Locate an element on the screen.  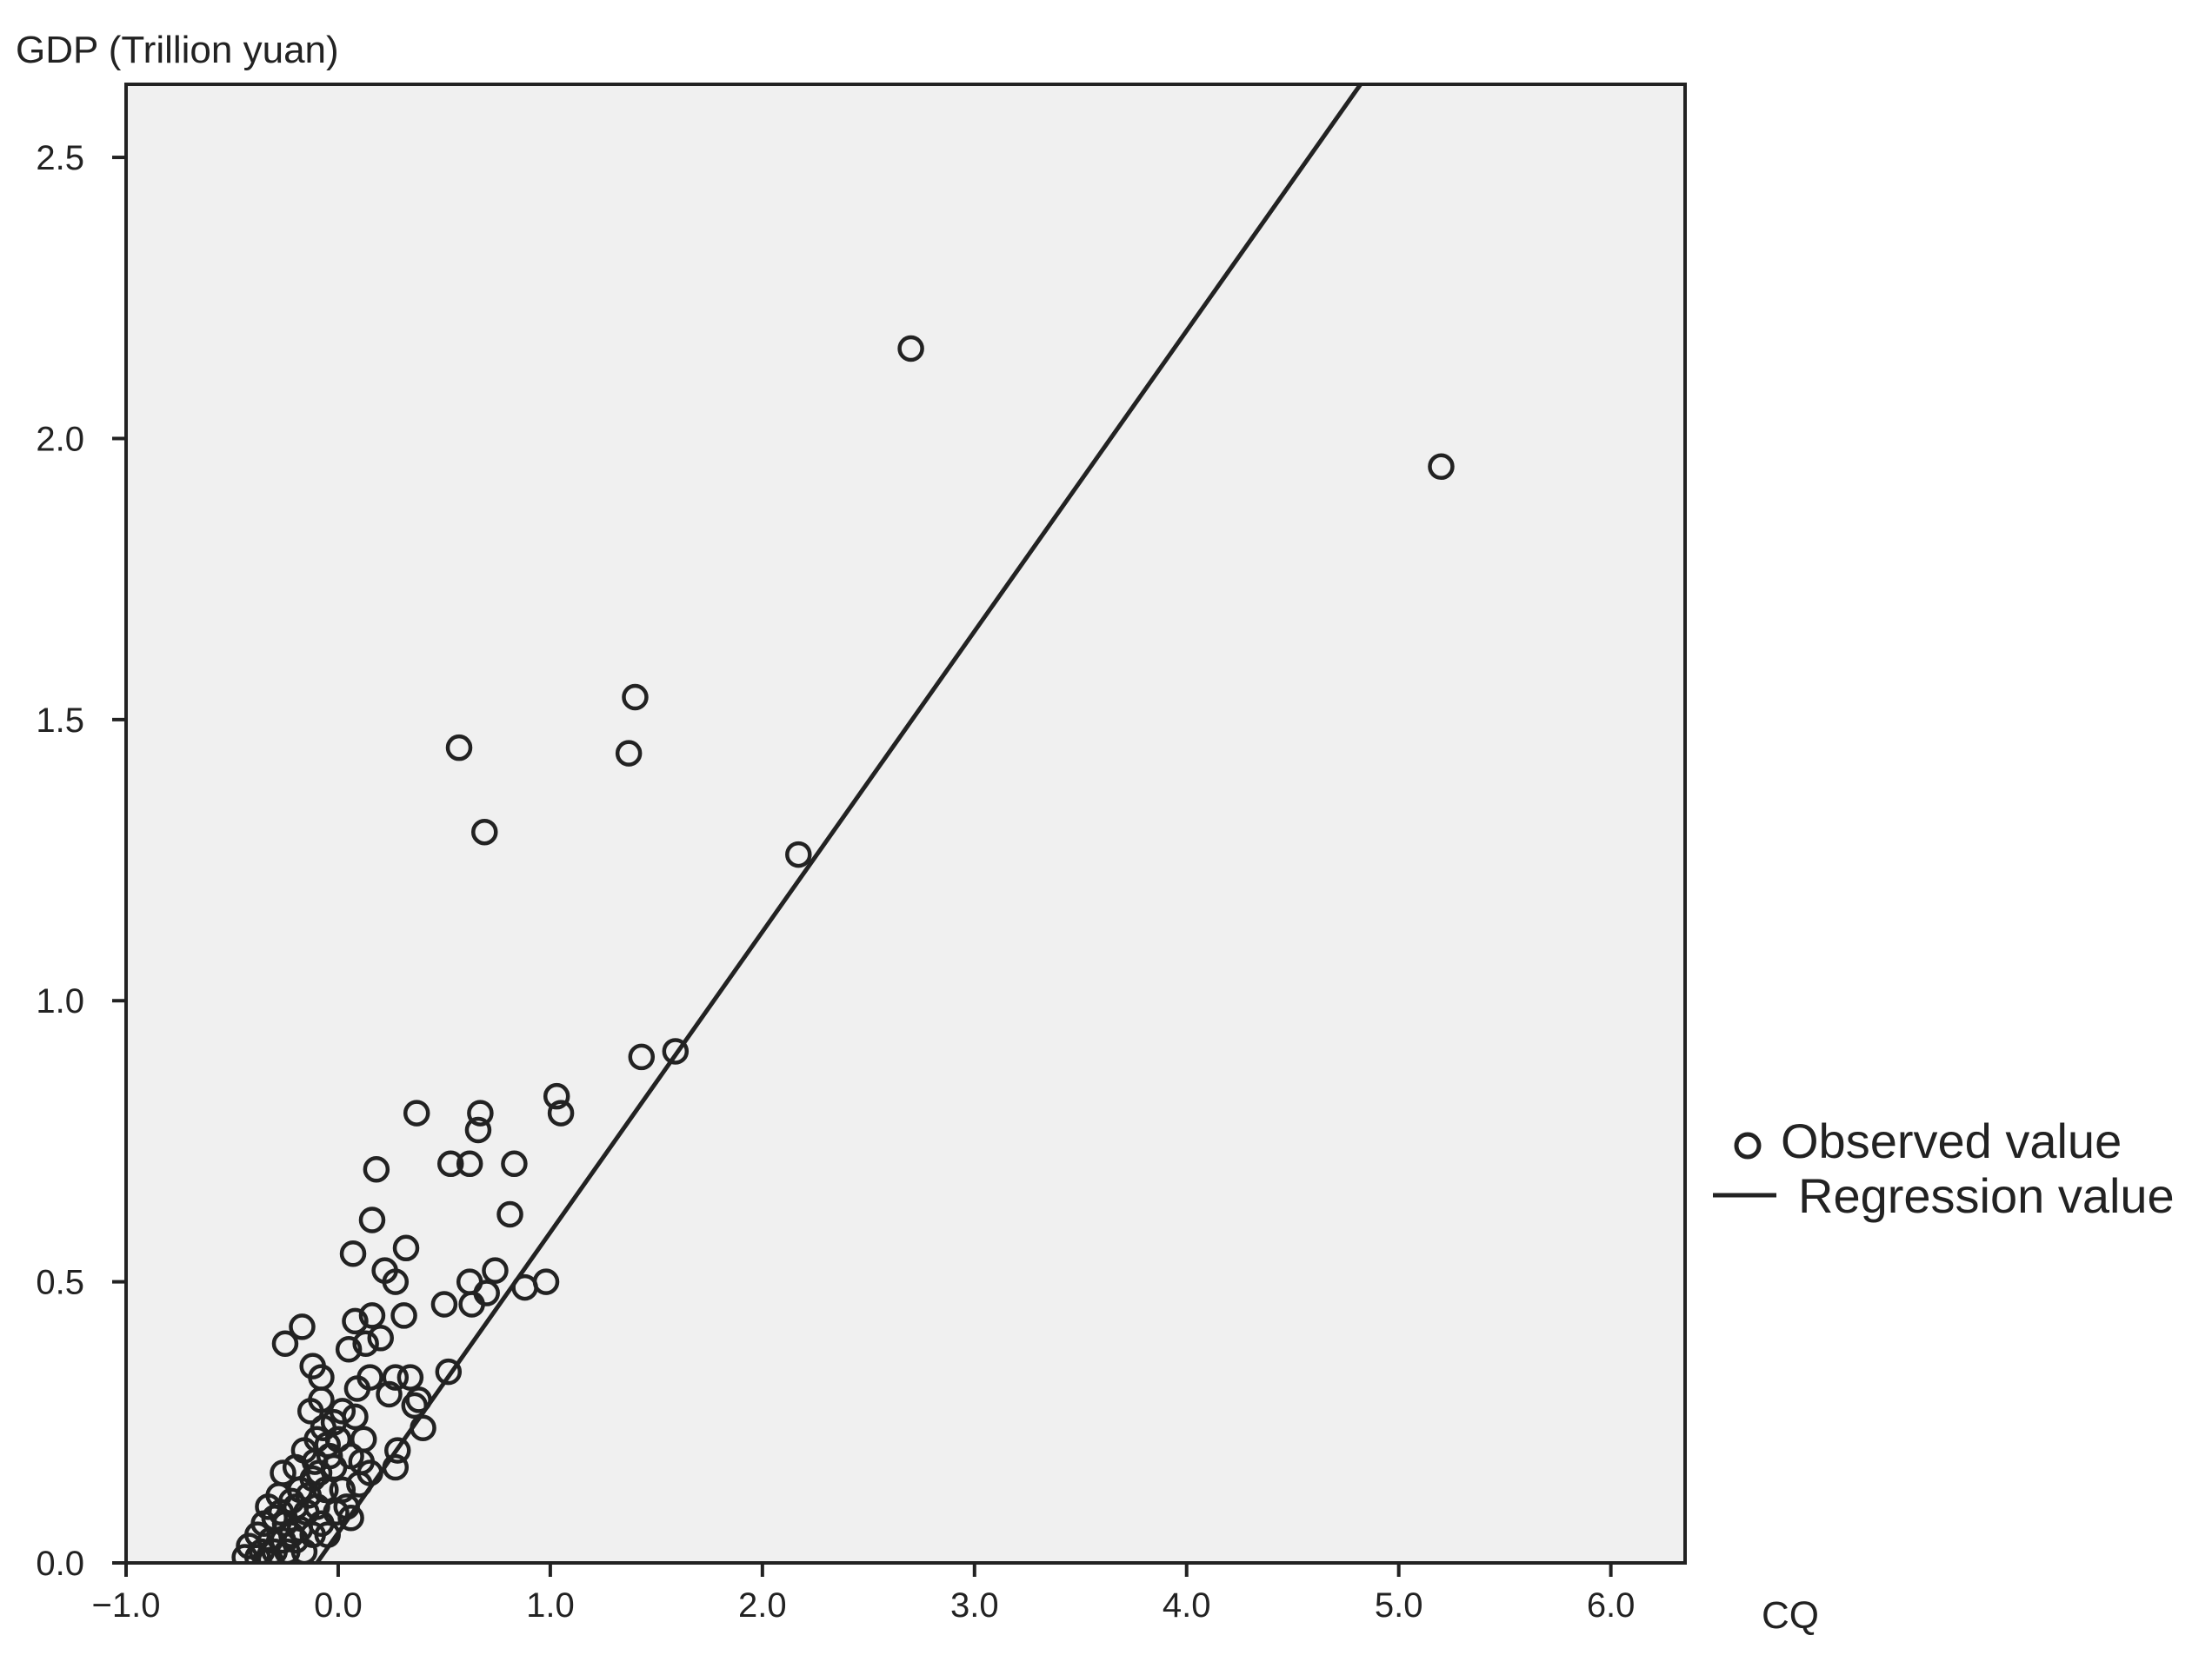
y-tick-label: 1.5 is located at coordinates (60, 720).